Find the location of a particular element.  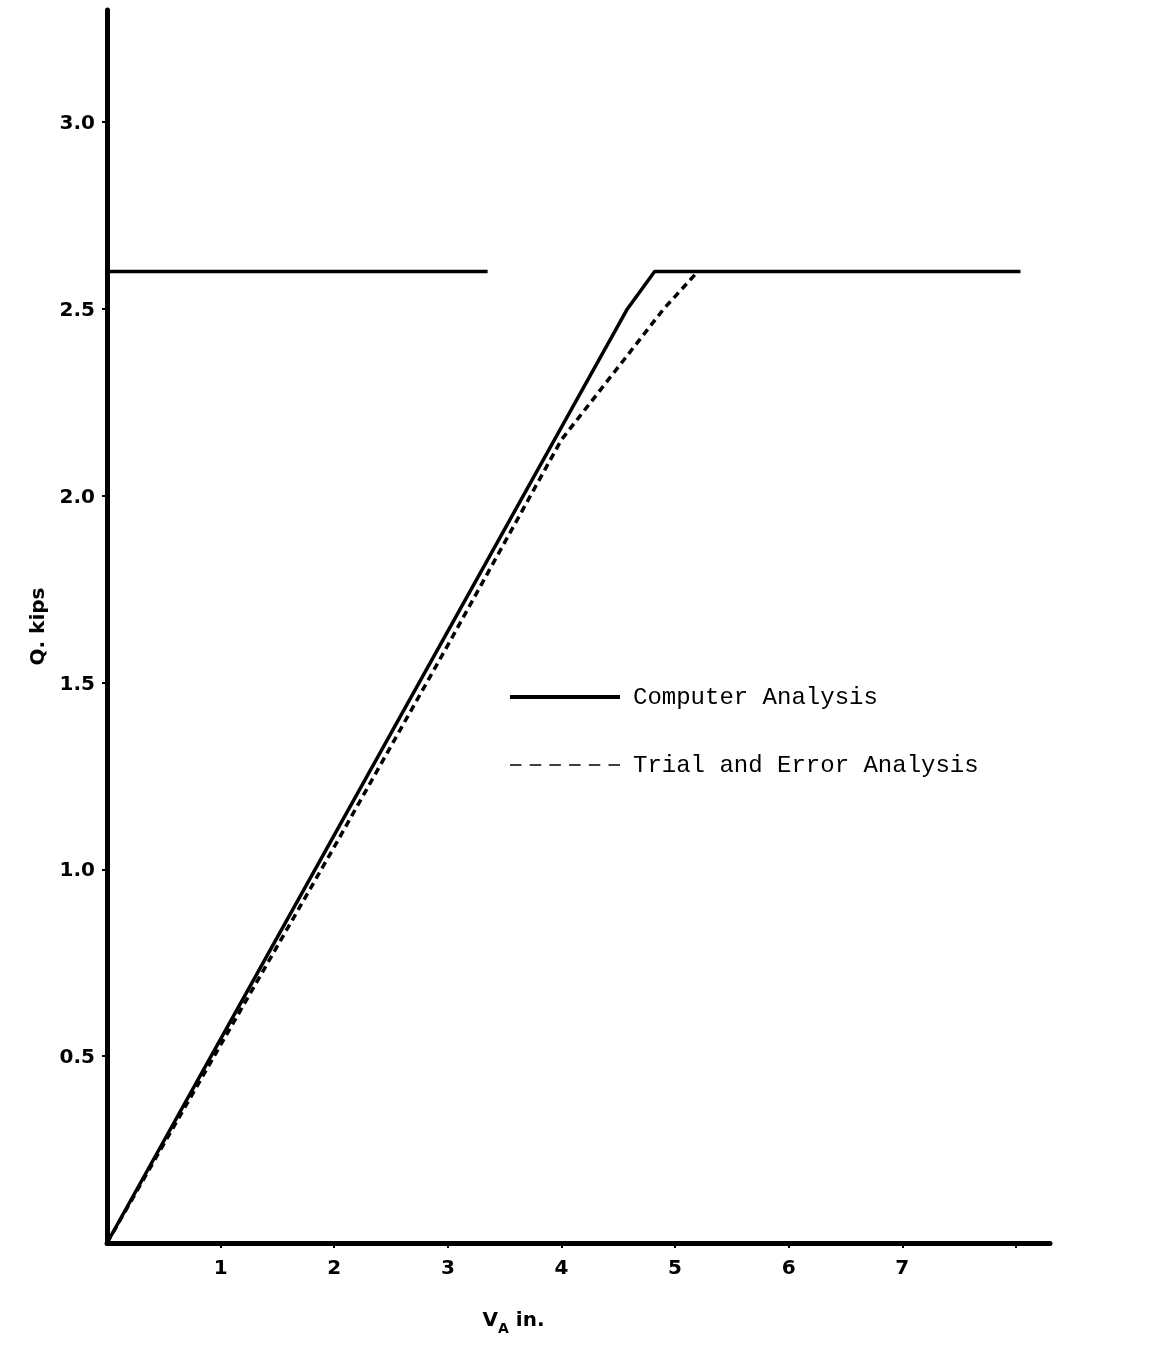

x-tick-label: 1 is located at coordinates (220, 1267).